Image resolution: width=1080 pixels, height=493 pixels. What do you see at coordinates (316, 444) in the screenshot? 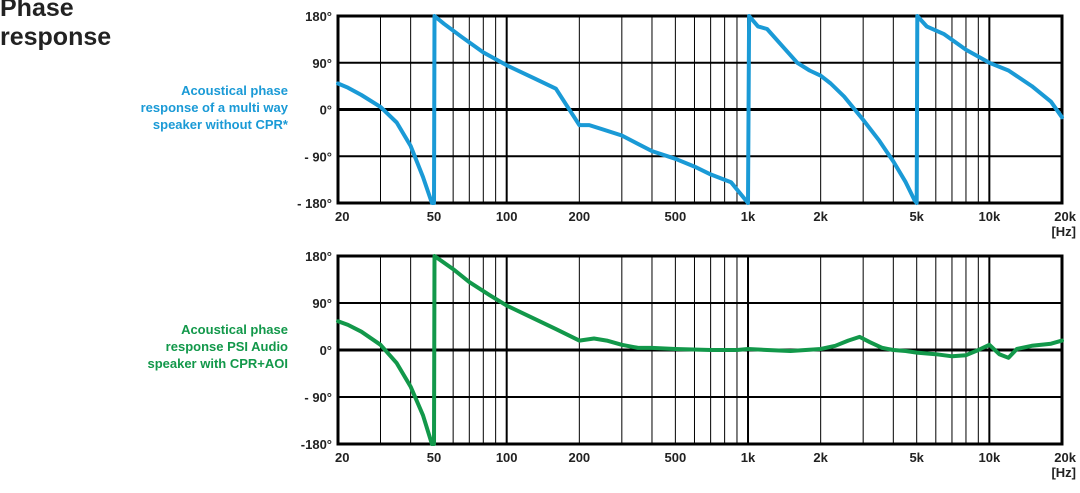
I see `y-tick-label: -180°` at bounding box center [316, 444].